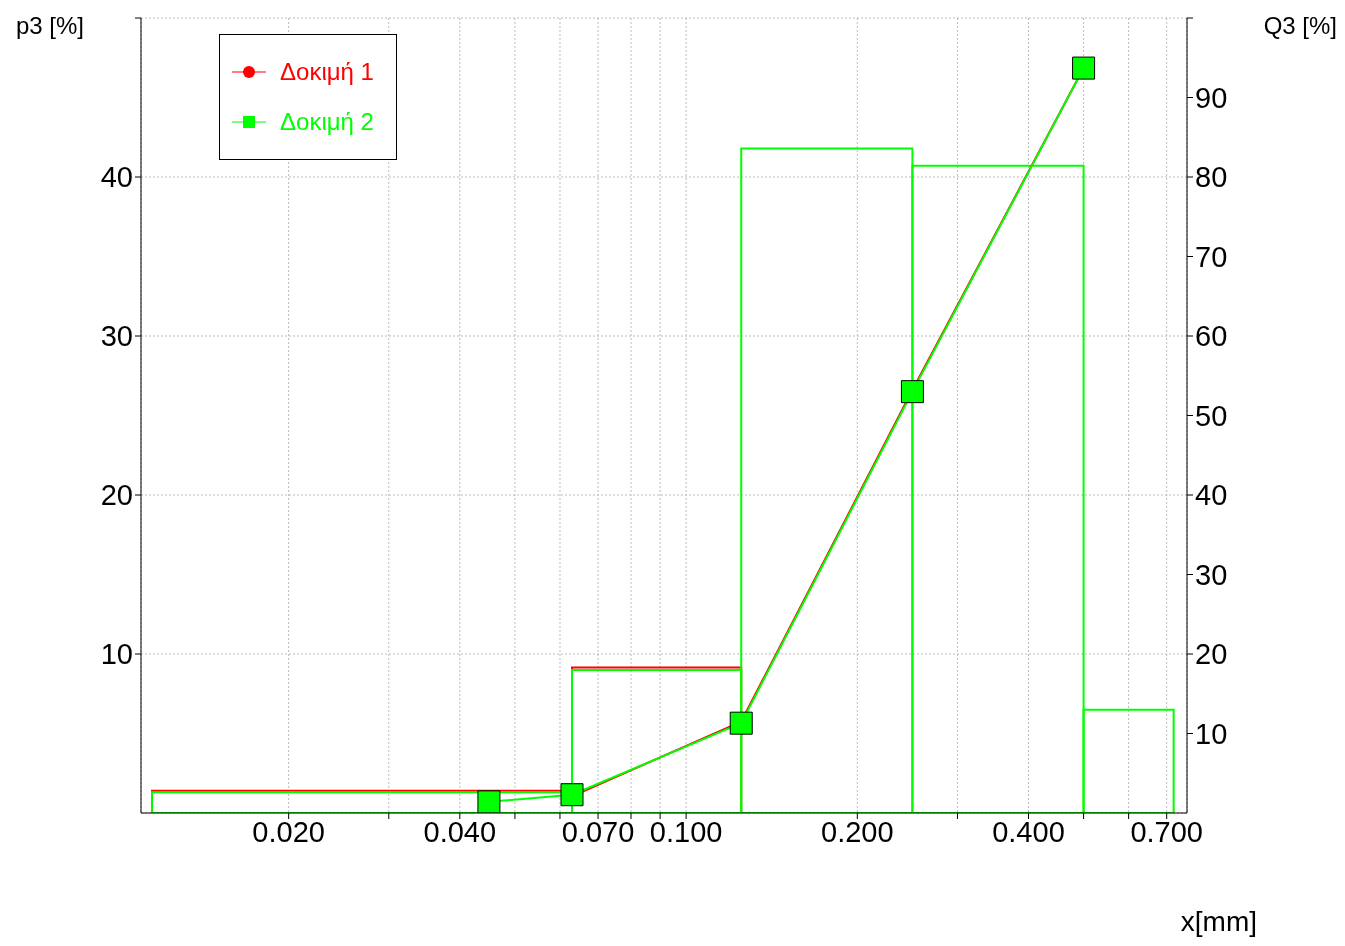  What do you see at coordinates (1211, 654) in the screenshot?
I see `y2-tick-label: 20` at bounding box center [1211, 654].